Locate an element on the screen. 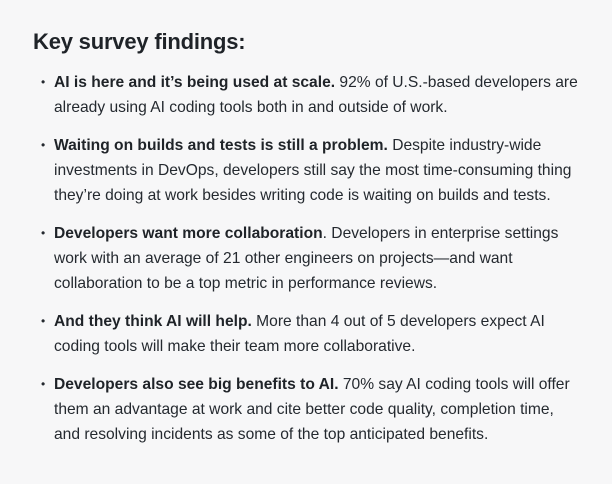 This screenshot has height=484, width=612. finding-lead: And they think AI will help. is located at coordinates (153, 321).